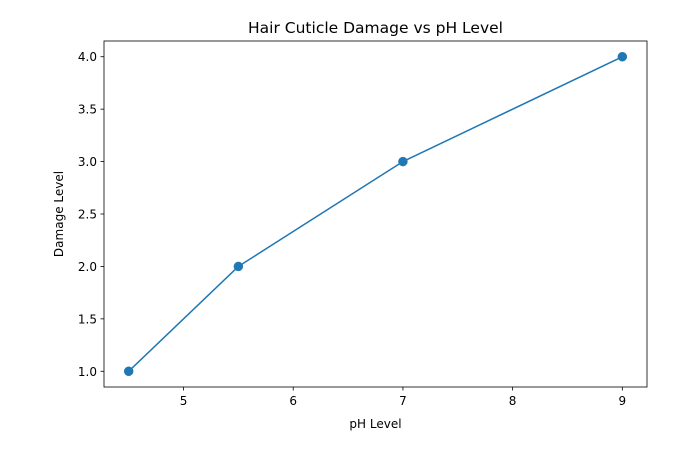 This screenshot has width=700, height=450. I want to click on chart-title: Hair Cuticle Damage vs pH Level, so click(375, 28).